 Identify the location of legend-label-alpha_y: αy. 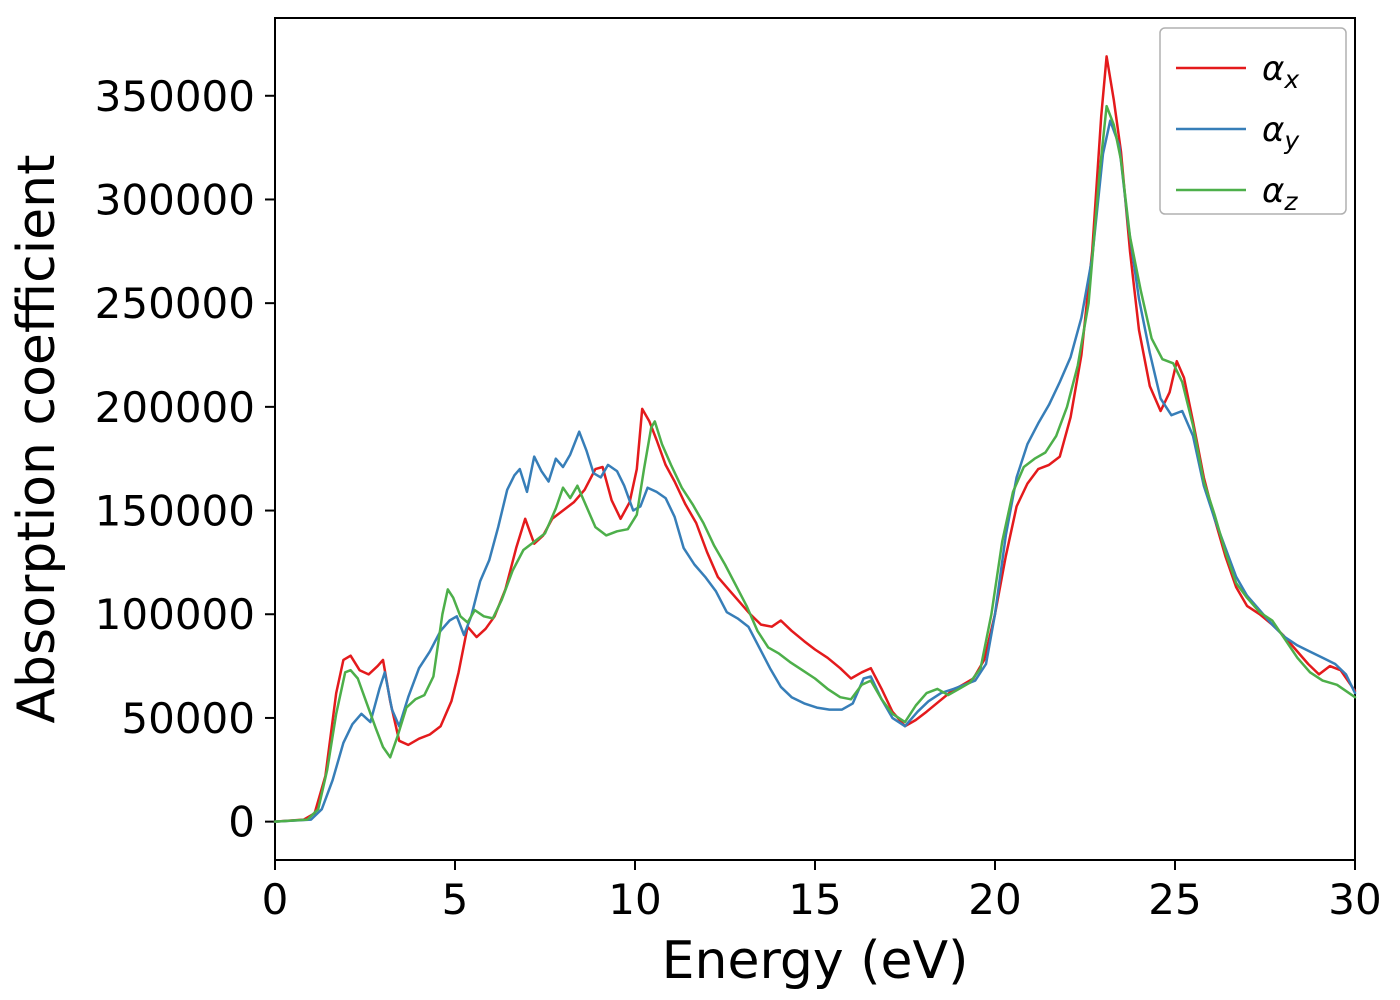
(1281, 132).